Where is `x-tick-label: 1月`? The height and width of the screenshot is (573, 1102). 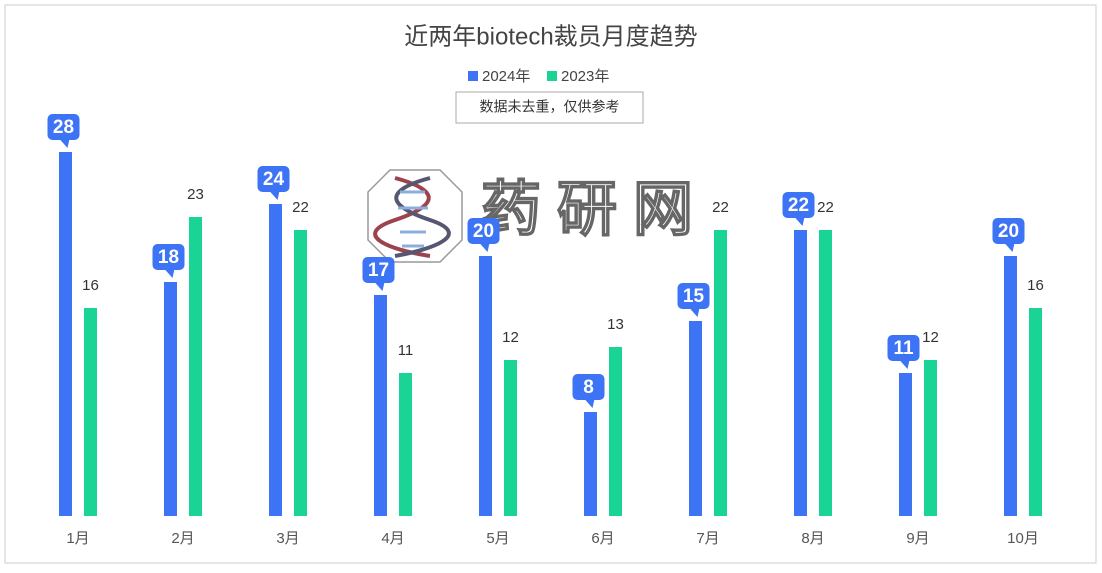 x-tick-label: 1月 is located at coordinates (77, 538).